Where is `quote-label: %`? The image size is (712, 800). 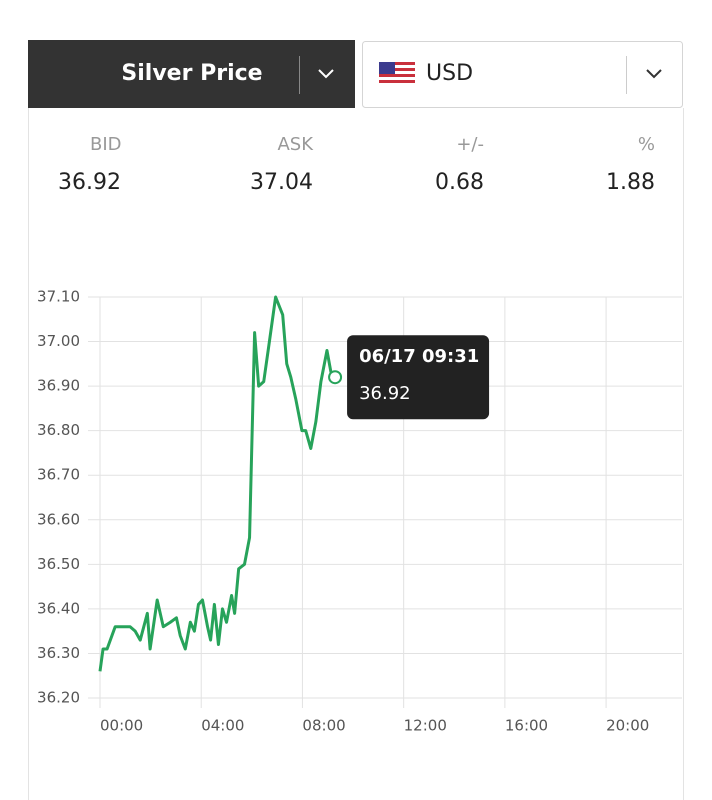
quote-label: % is located at coordinates (646, 144).